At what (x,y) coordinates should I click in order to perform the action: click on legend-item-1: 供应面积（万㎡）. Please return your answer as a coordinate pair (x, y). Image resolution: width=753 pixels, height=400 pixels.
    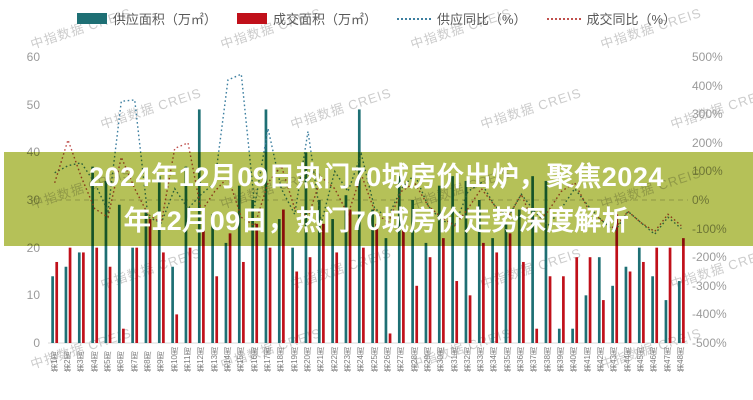
    Looking at the image, I should click on (146, 18).